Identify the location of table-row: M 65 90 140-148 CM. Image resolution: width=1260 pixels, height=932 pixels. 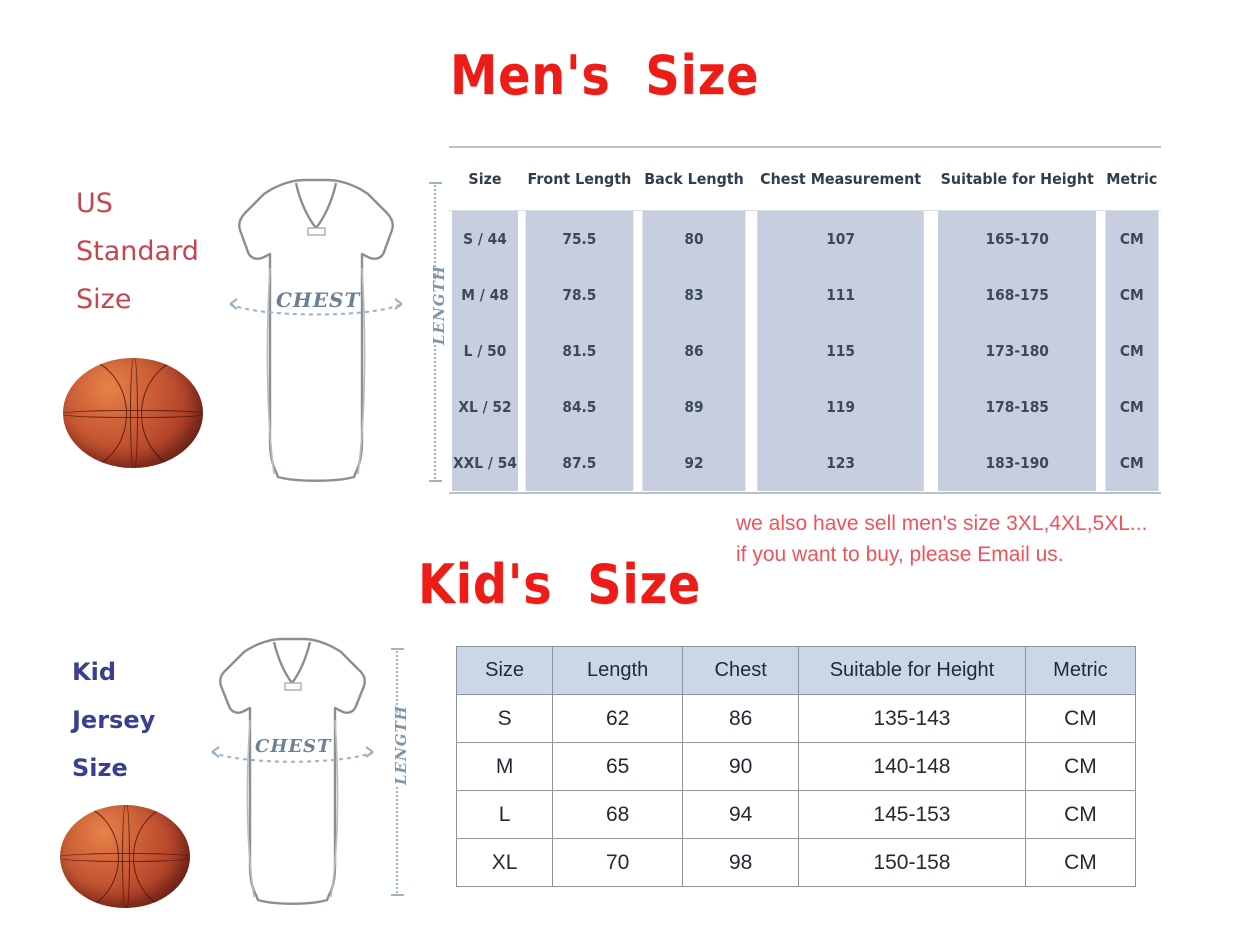
(796, 766).